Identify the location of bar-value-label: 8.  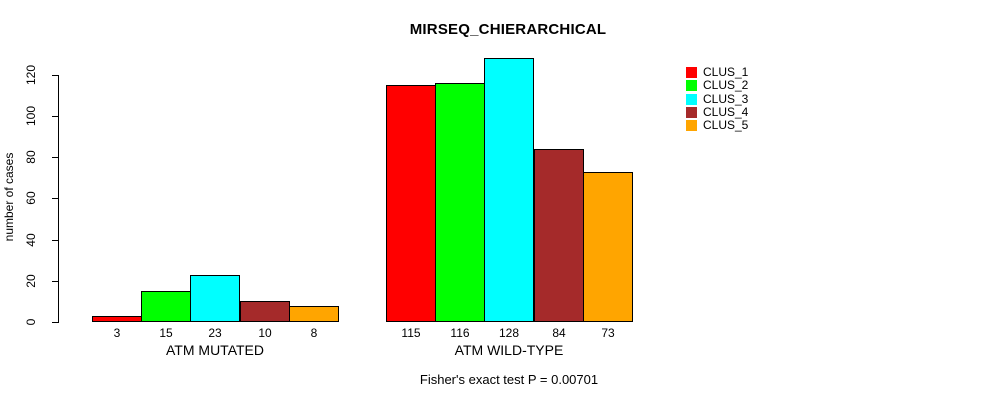
(314, 333).